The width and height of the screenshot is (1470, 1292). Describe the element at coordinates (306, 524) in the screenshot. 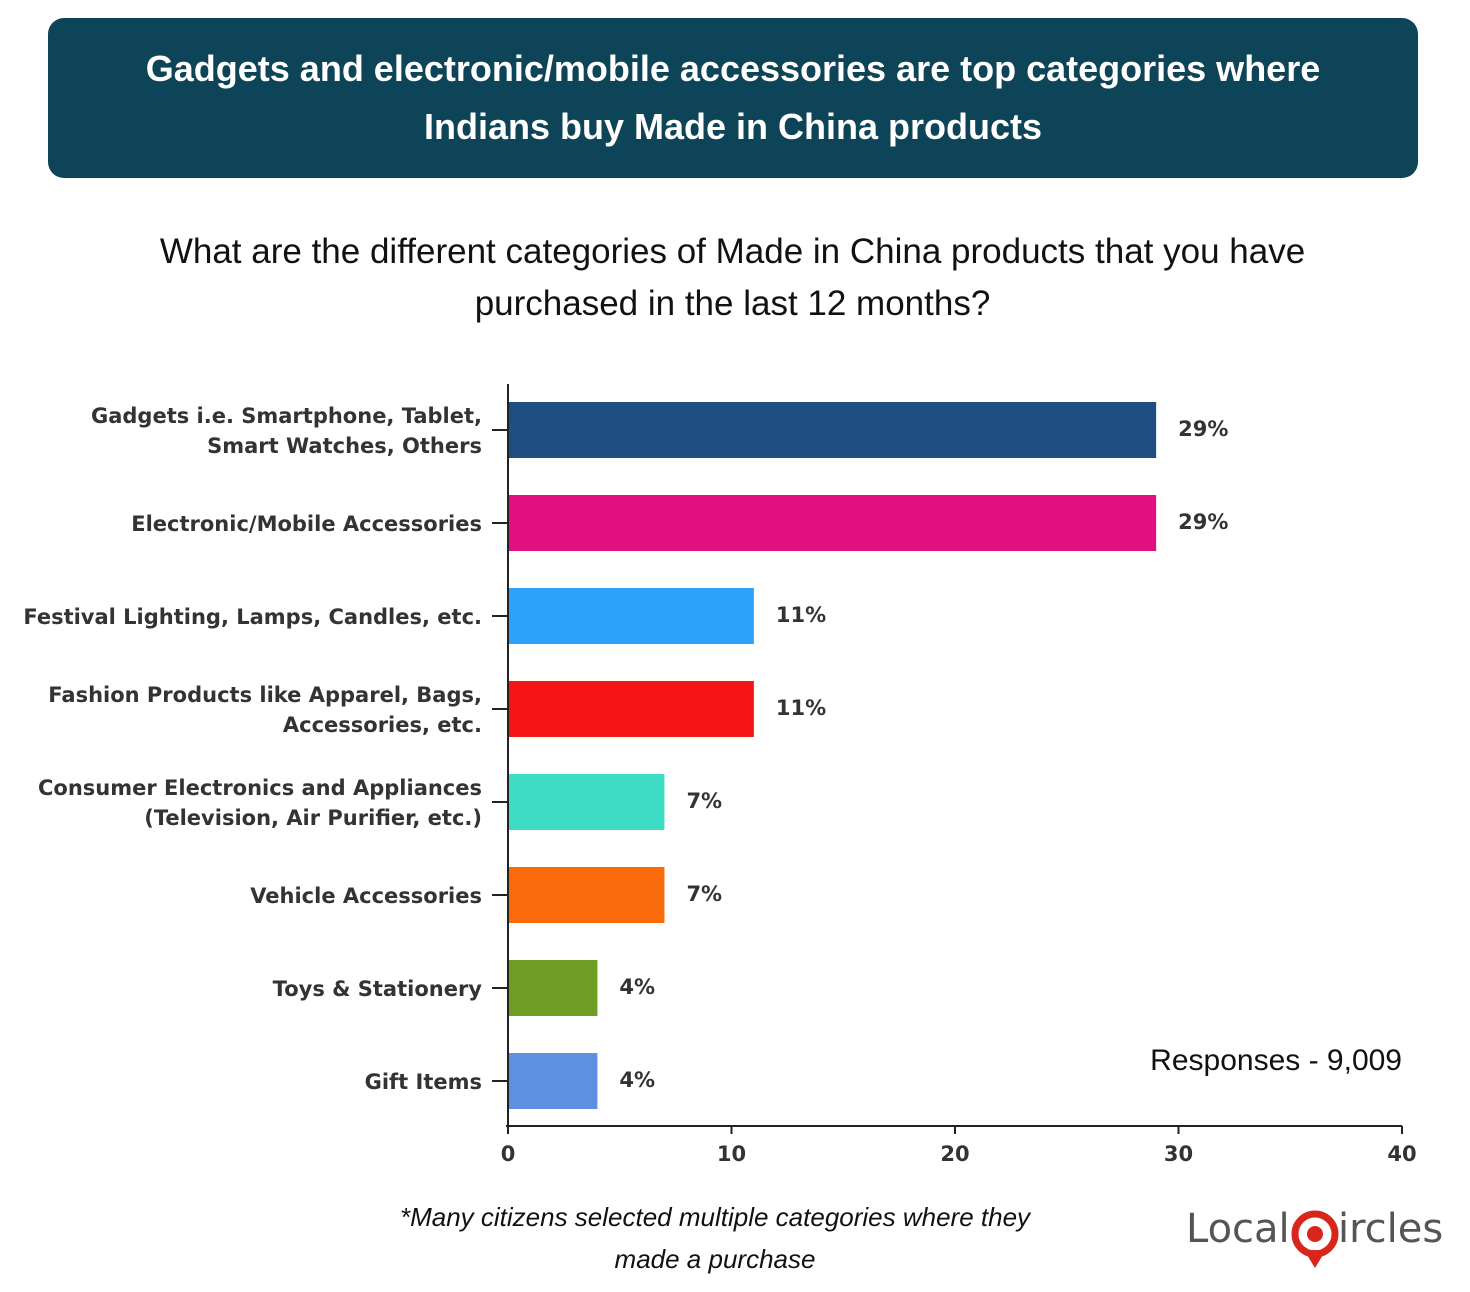

I see `category-label: Electronic/Mobile Accessories` at that location.